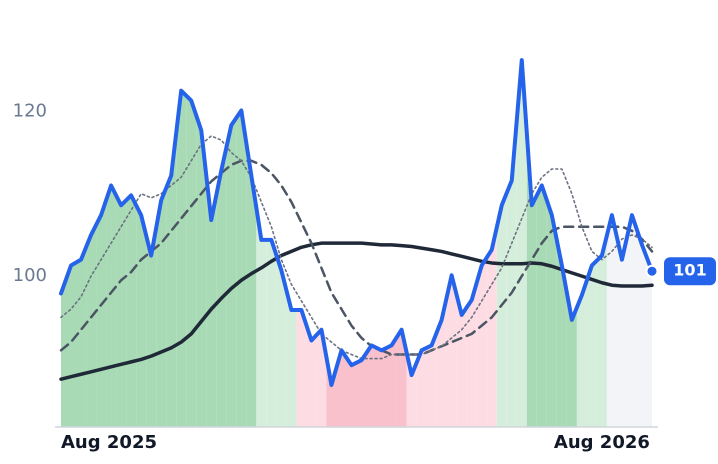 This screenshot has width=718, height=464. I want to click on y-tick-label: 120, so click(30, 110).